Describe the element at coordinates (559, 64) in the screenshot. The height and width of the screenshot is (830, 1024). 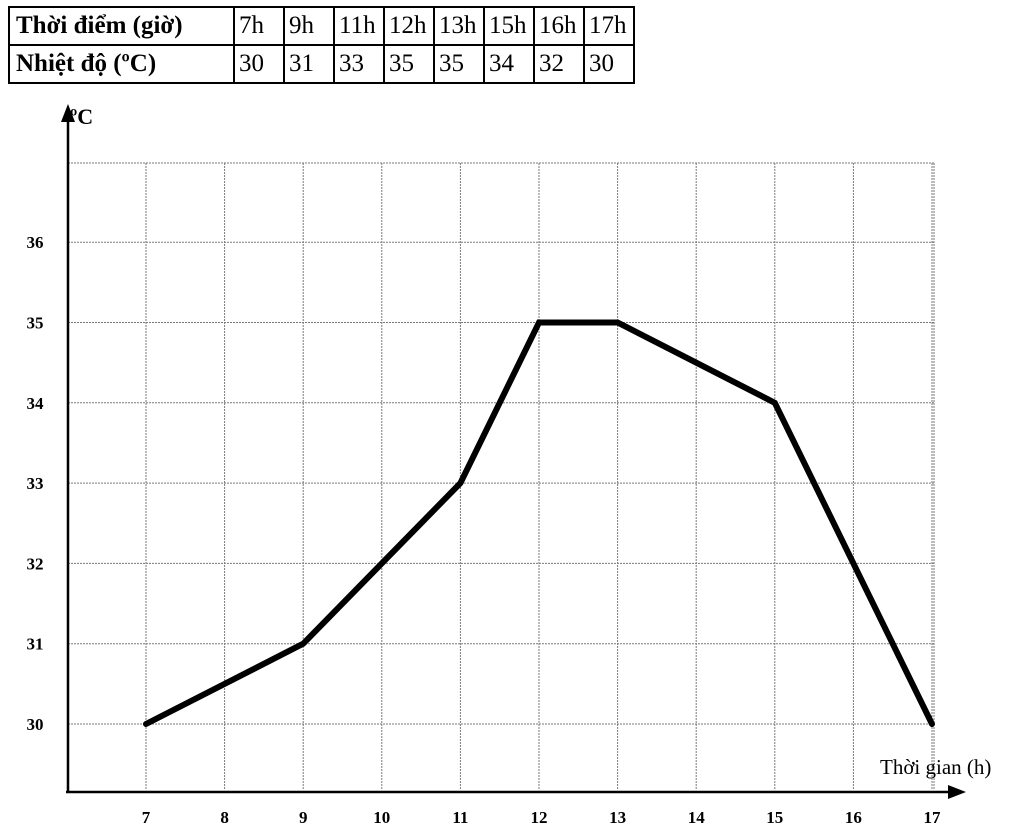
I see `temp-cell: 32` at that location.